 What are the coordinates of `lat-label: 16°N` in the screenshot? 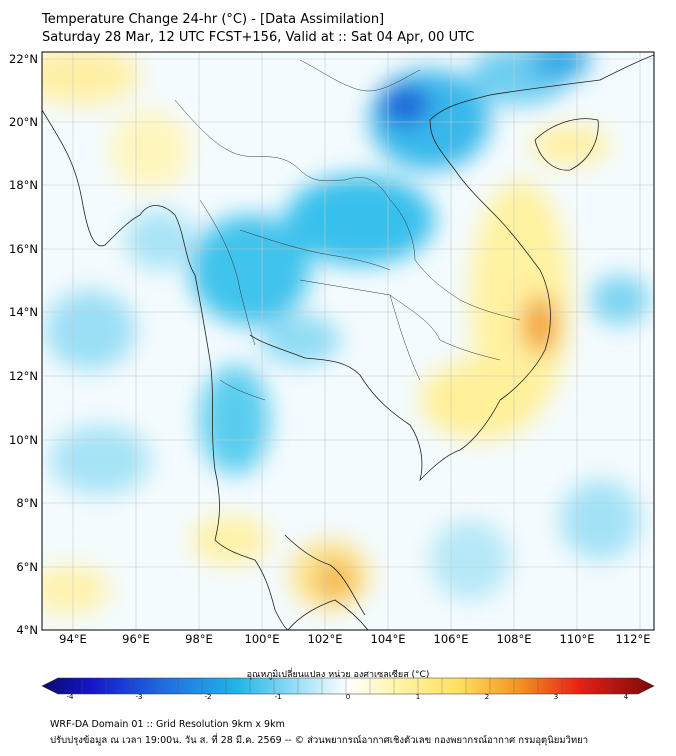 It's located at (23, 249).